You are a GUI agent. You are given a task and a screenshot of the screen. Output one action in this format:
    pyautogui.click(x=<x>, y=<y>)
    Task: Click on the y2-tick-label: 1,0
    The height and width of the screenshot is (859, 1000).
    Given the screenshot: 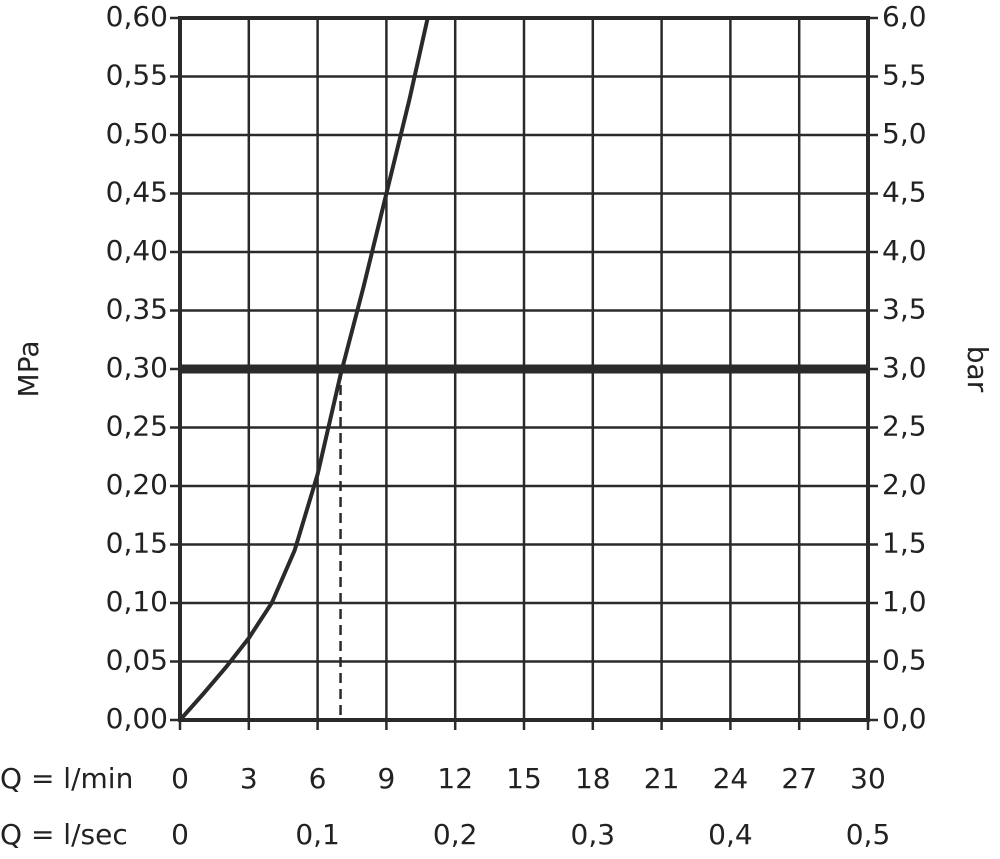 What is the action you would take?
    pyautogui.click(x=904, y=601)
    